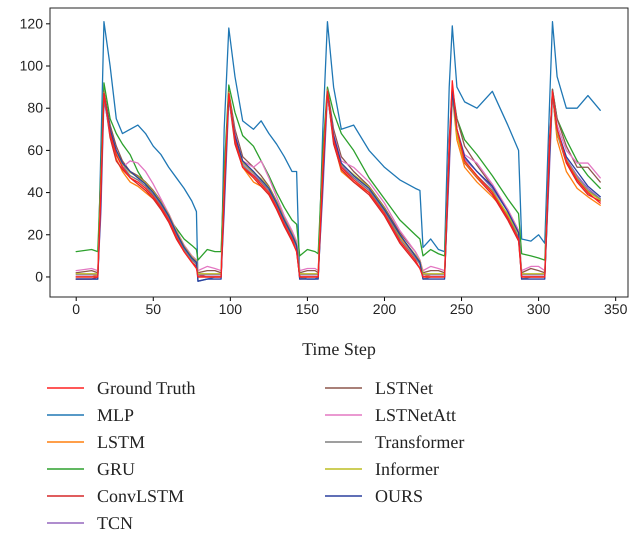  Describe the element at coordinates (35, 192) in the screenshot. I see `y-tick-label: 40` at that location.